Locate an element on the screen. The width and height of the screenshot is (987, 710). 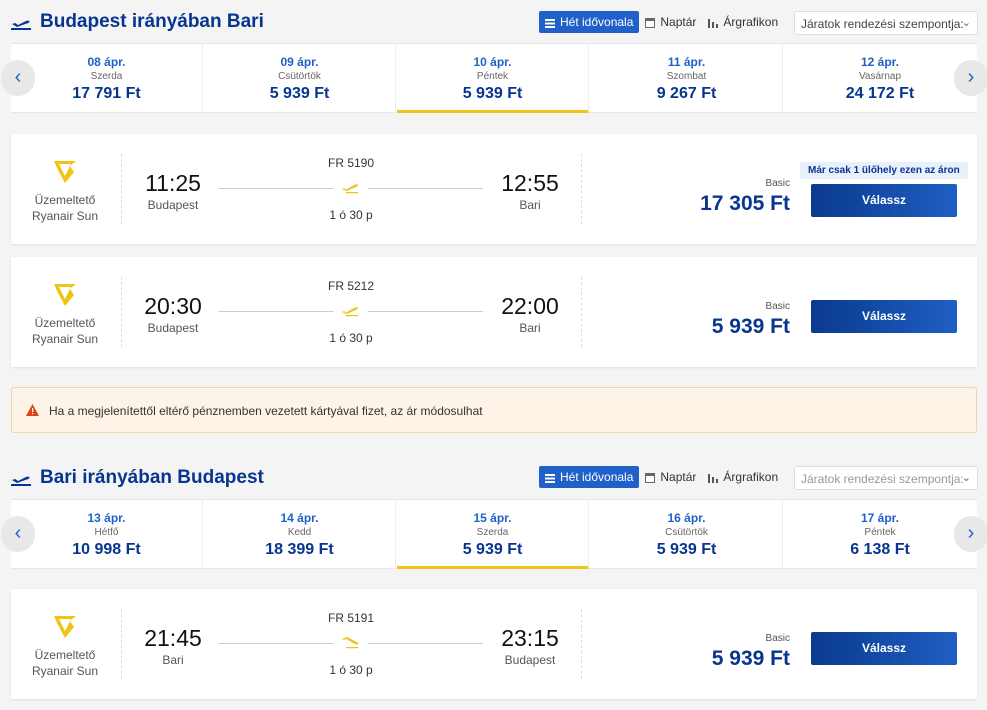
date-cell: 09 ápr. Csütörtök 5 939 Ft is located at coordinates (300, 78).